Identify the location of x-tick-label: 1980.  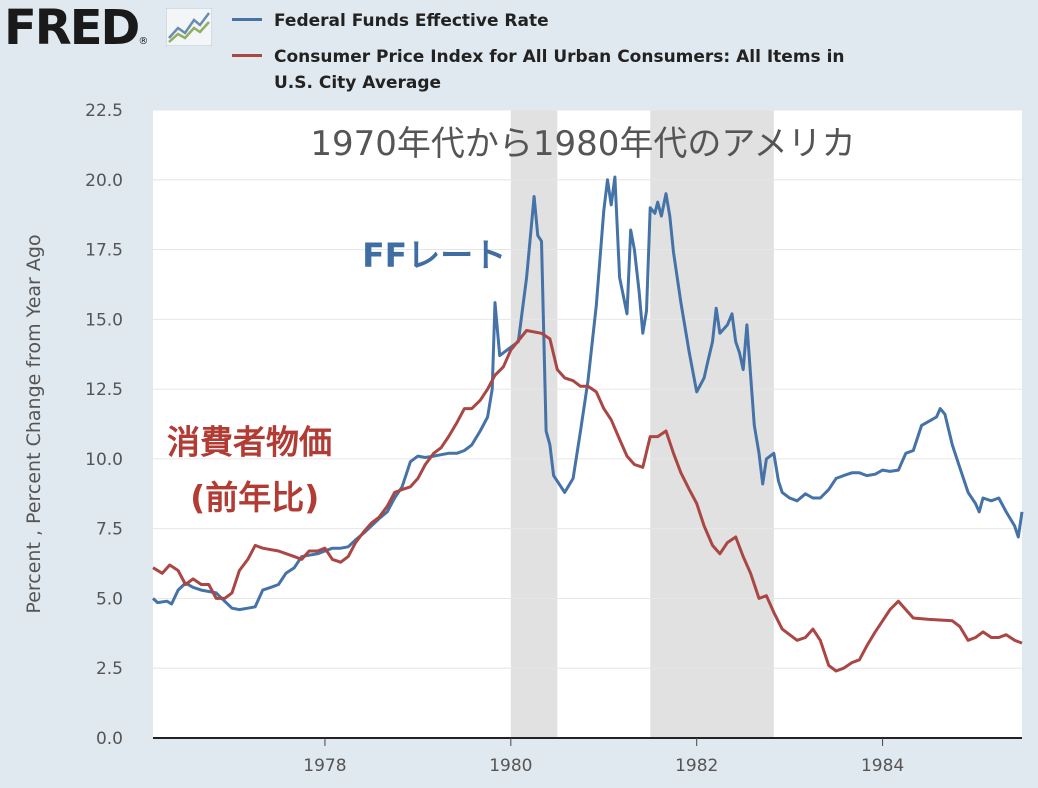
(510, 766).